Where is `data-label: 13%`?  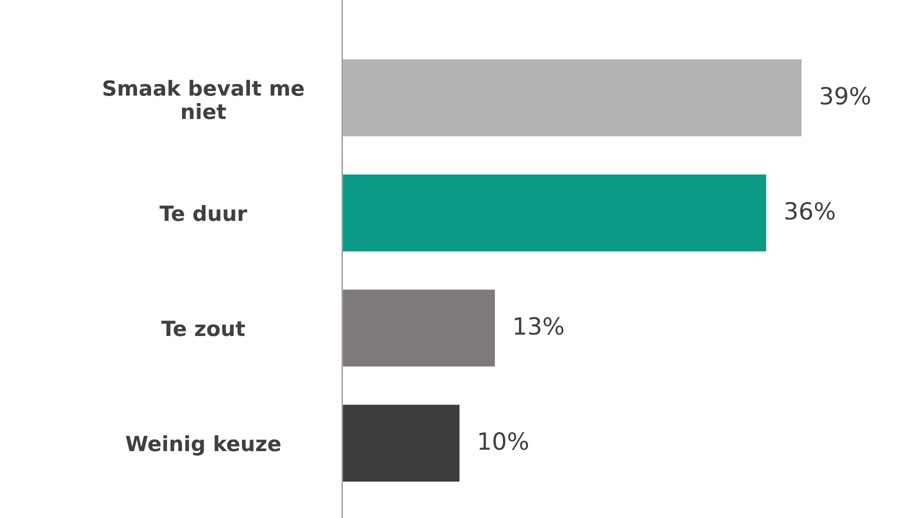
data-label: 13% is located at coordinates (539, 326).